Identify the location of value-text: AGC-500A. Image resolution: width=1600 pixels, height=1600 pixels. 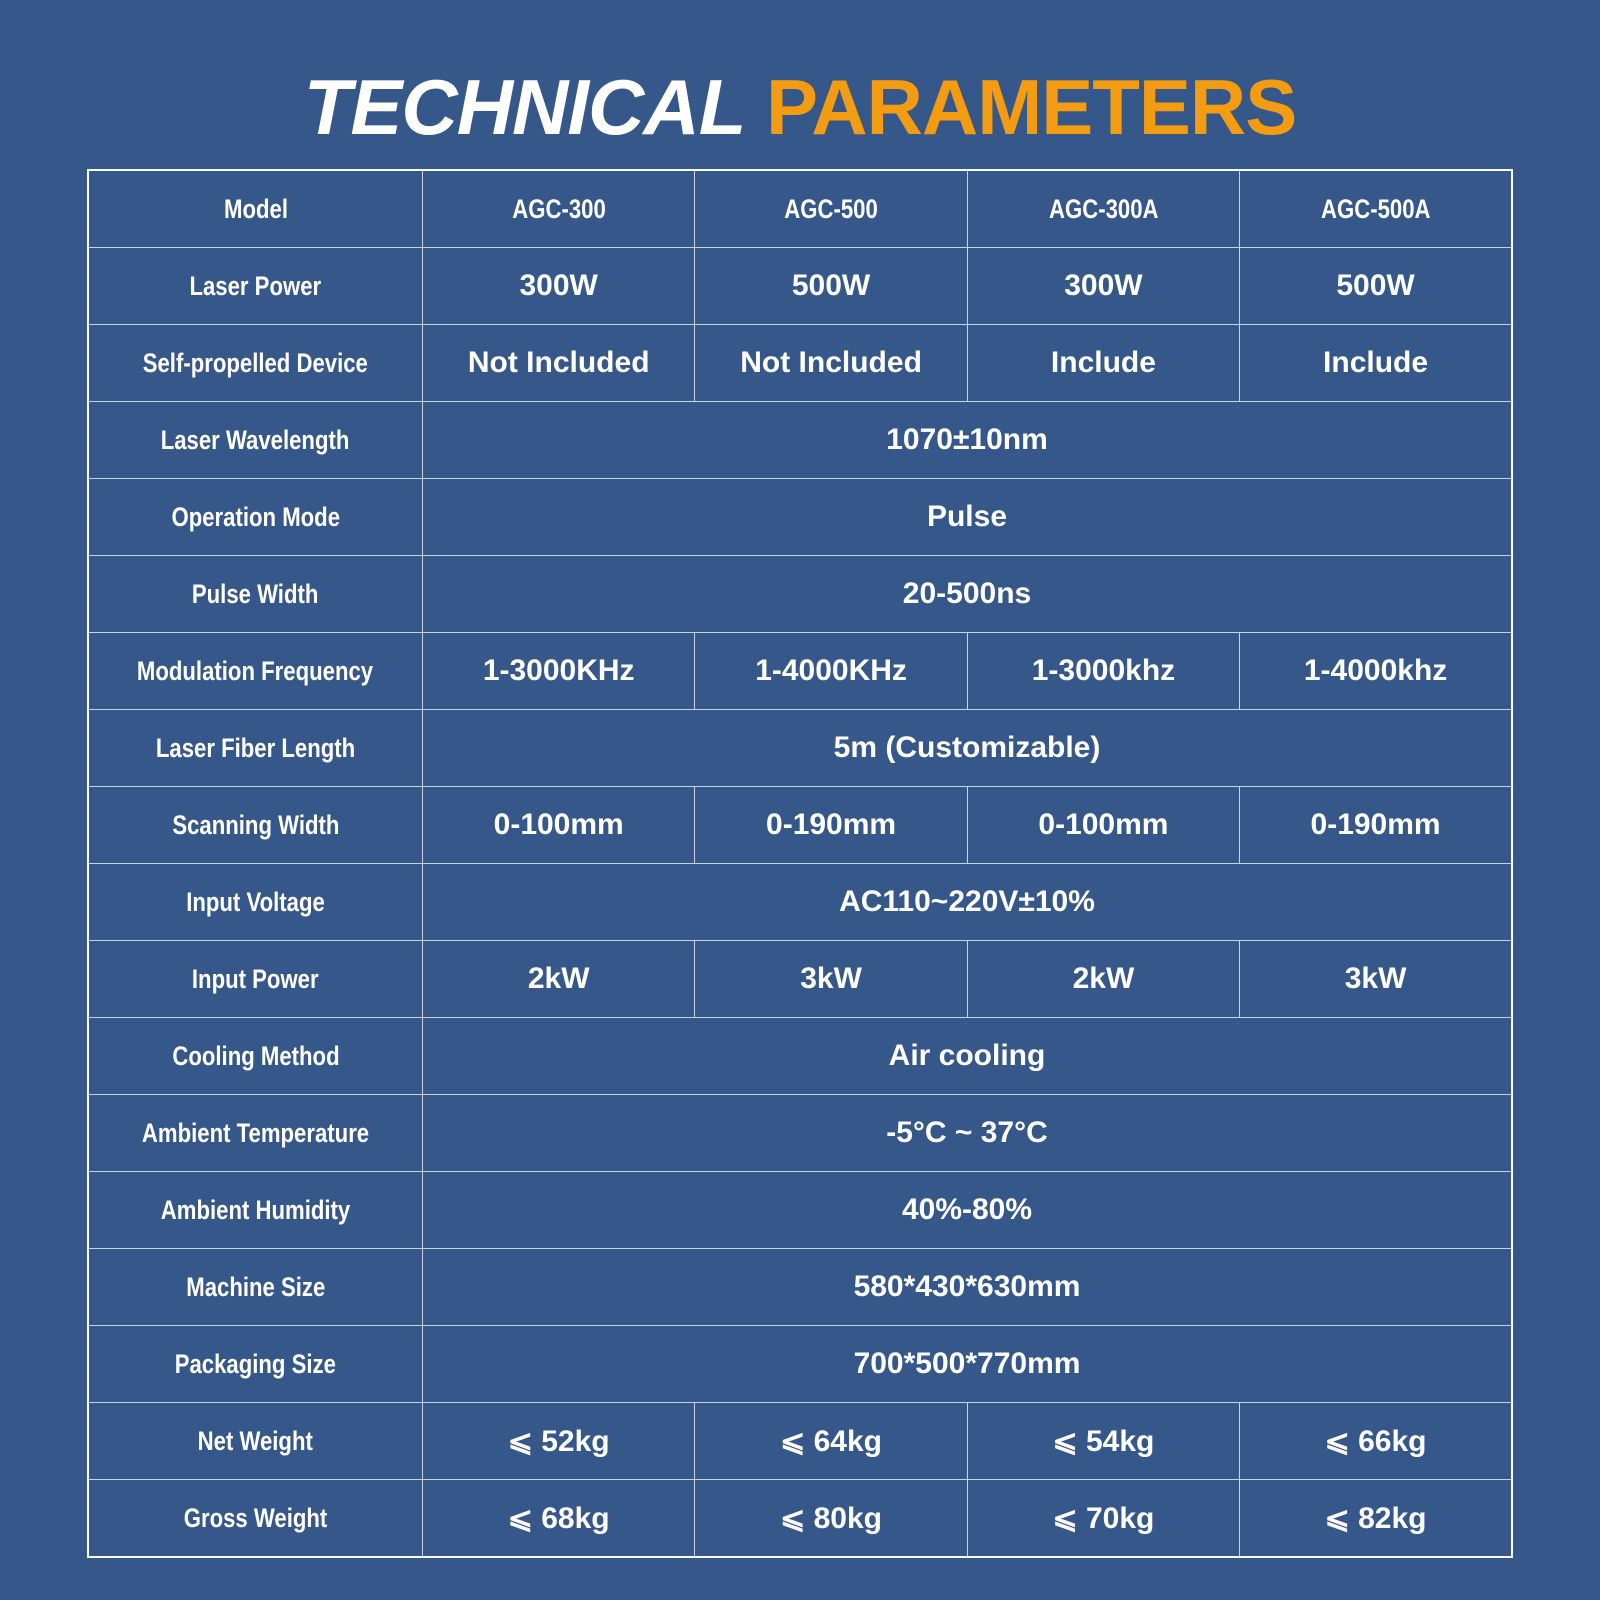
(1375, 208).